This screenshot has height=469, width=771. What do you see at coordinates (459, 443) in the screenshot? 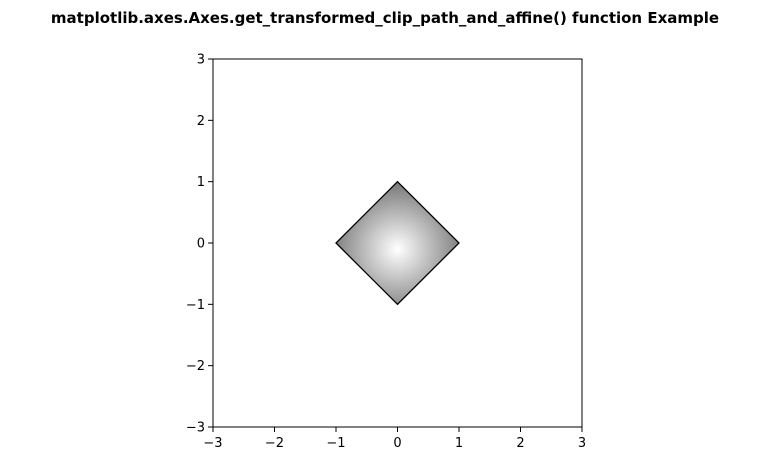
I see `x-tick-label: 1` at bounding box center [459, 443].